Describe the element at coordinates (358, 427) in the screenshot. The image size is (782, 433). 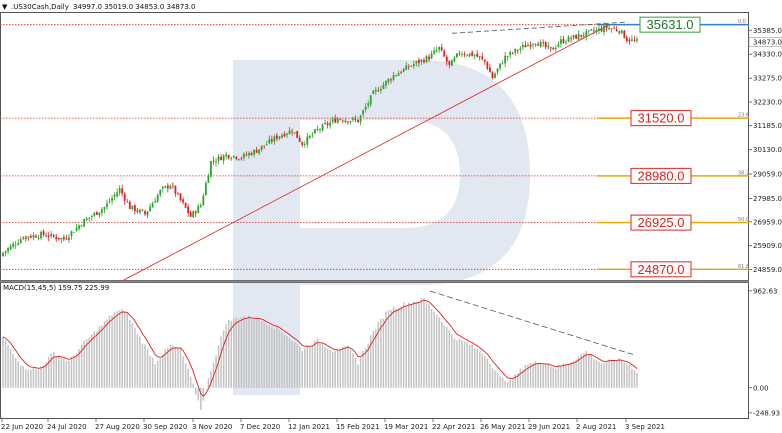
I see `date-axis-label: 15 Feb 2021` at that location.